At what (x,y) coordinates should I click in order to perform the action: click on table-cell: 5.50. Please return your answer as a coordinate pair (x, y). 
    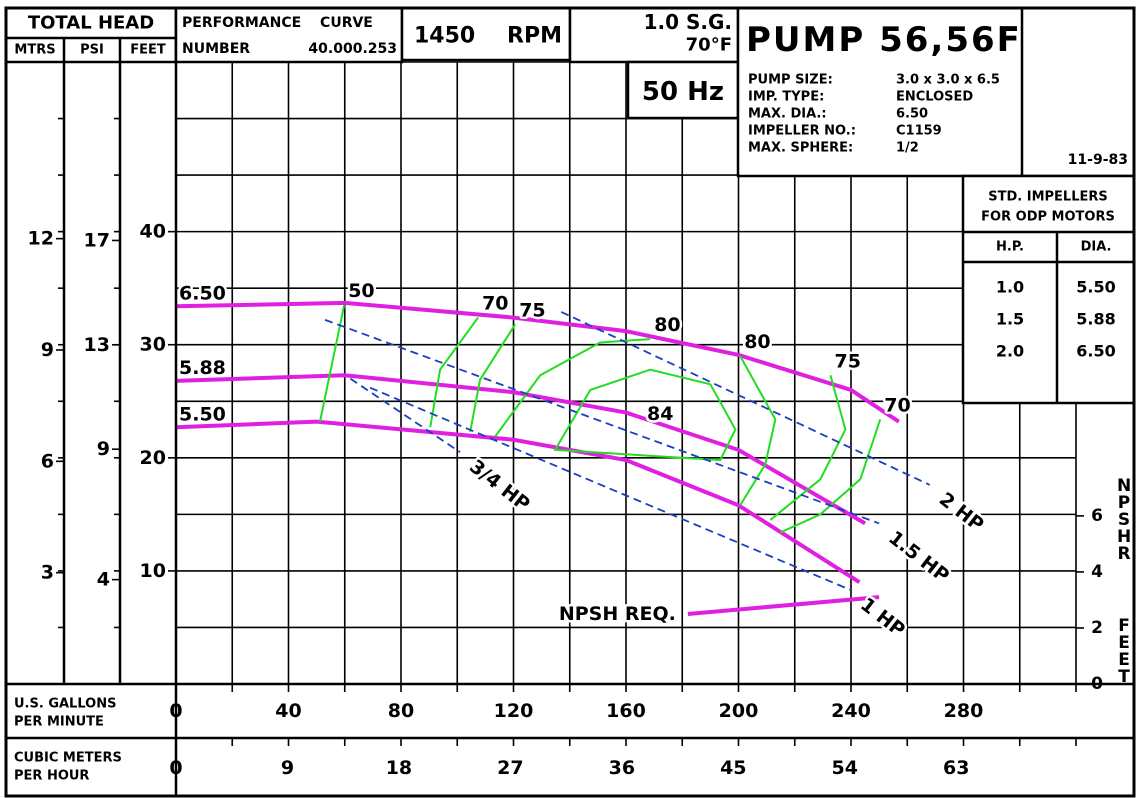
    Looking at the image, I should click on (1095, 287).